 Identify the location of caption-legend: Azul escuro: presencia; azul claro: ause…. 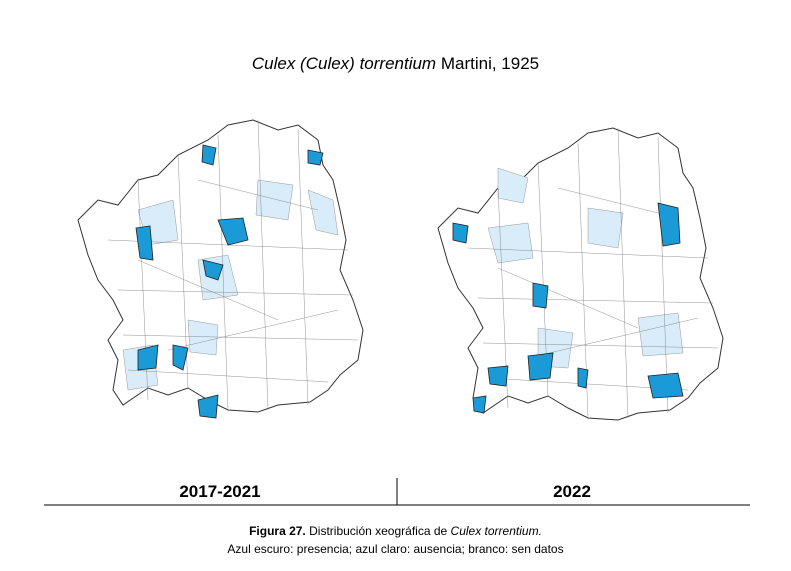
(395, 549).